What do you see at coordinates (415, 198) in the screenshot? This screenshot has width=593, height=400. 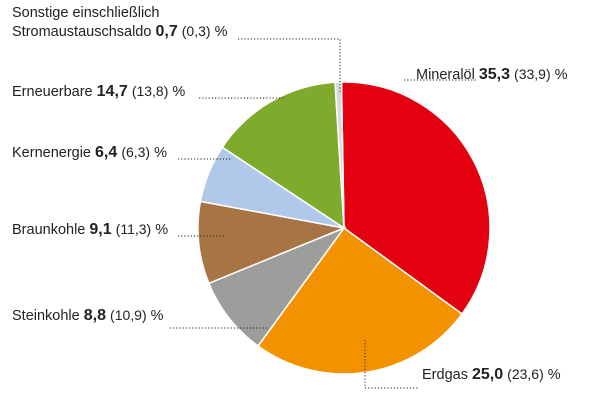 I see `slice-mineraloel` at bounding box center [415, 198].